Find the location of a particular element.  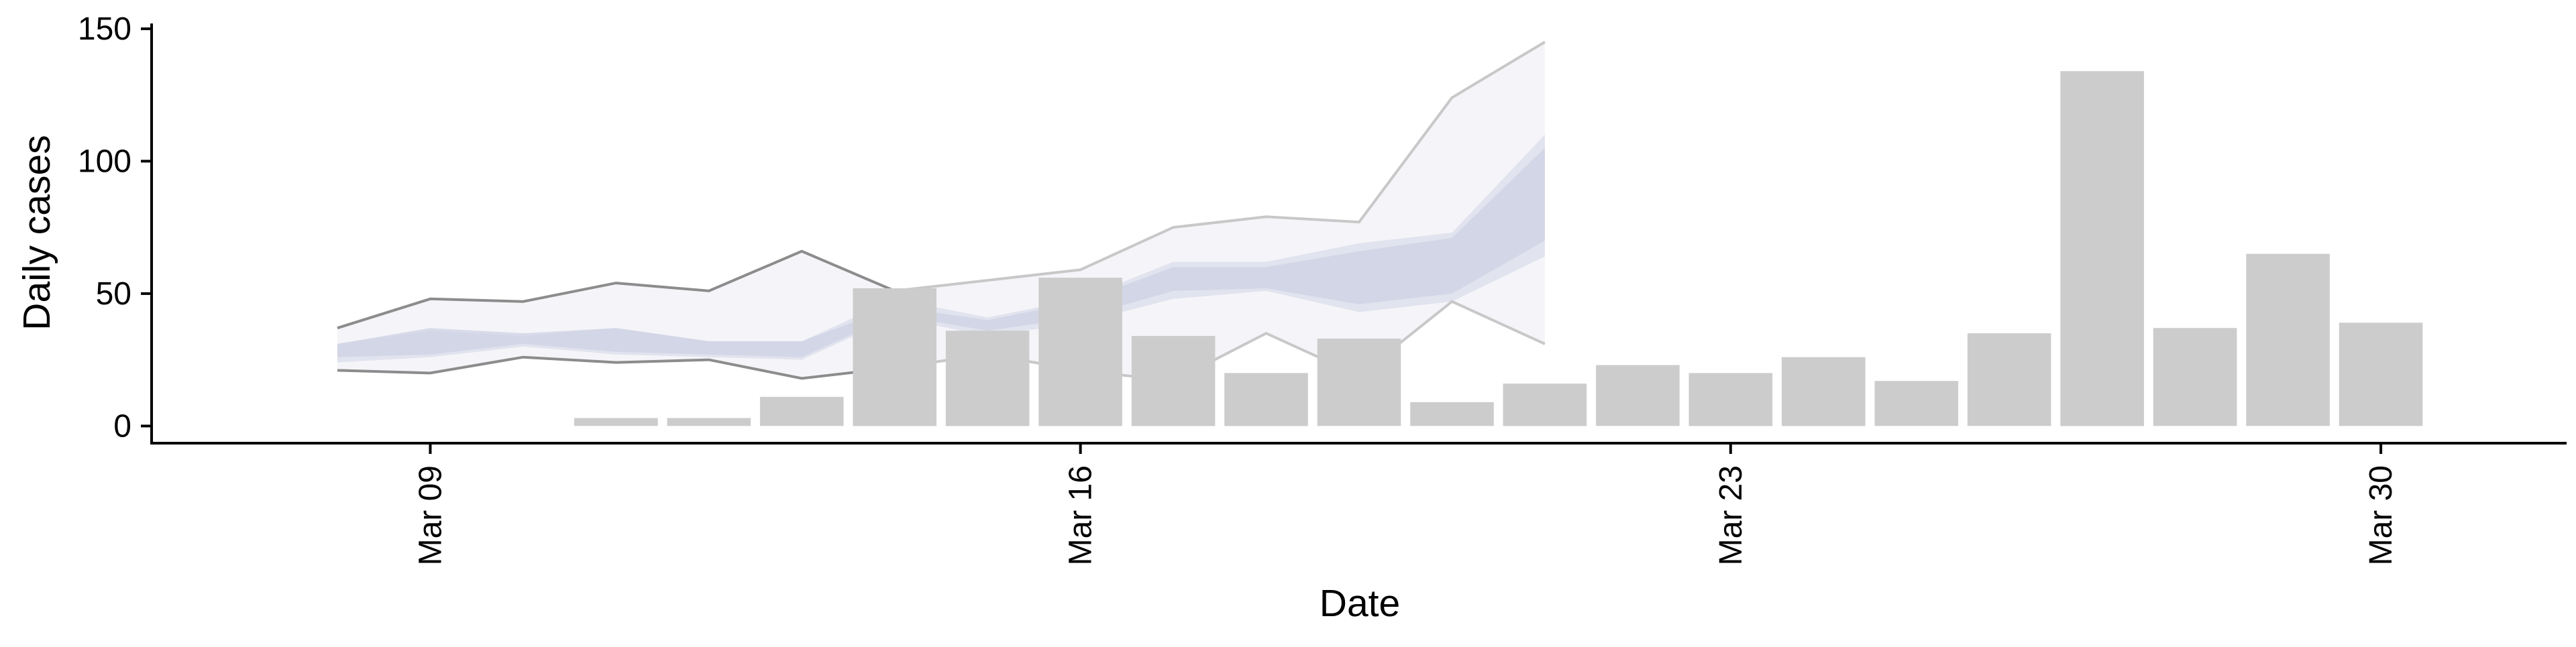

x-tick-label: Mar 09 is located at coordinates (430, 515).